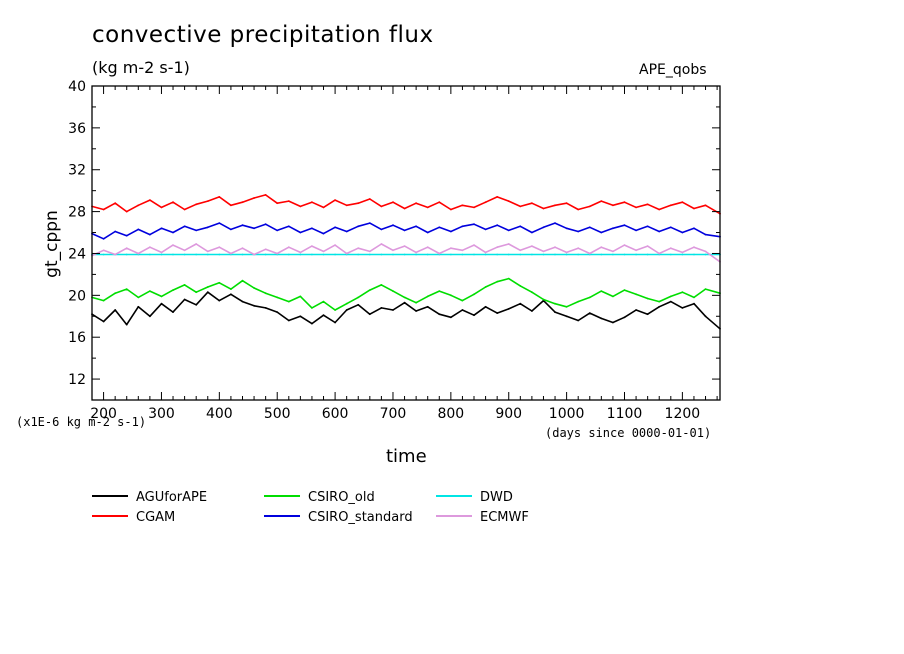 The image size is (904, 654). Describe the element at coordinates (406, 262) in the screenshot. I see `series-layer` at that location.